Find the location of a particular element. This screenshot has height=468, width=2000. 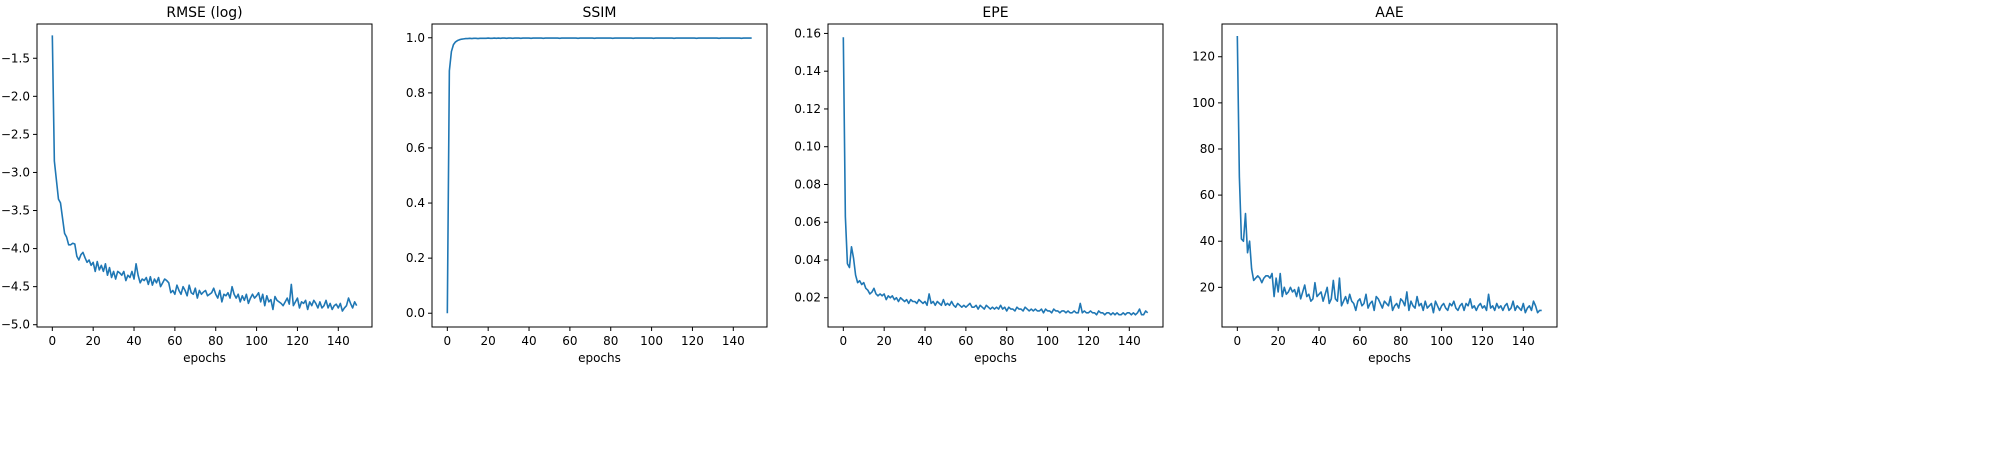

y-tick-label: 100 is located at coordinates (1203, 103).